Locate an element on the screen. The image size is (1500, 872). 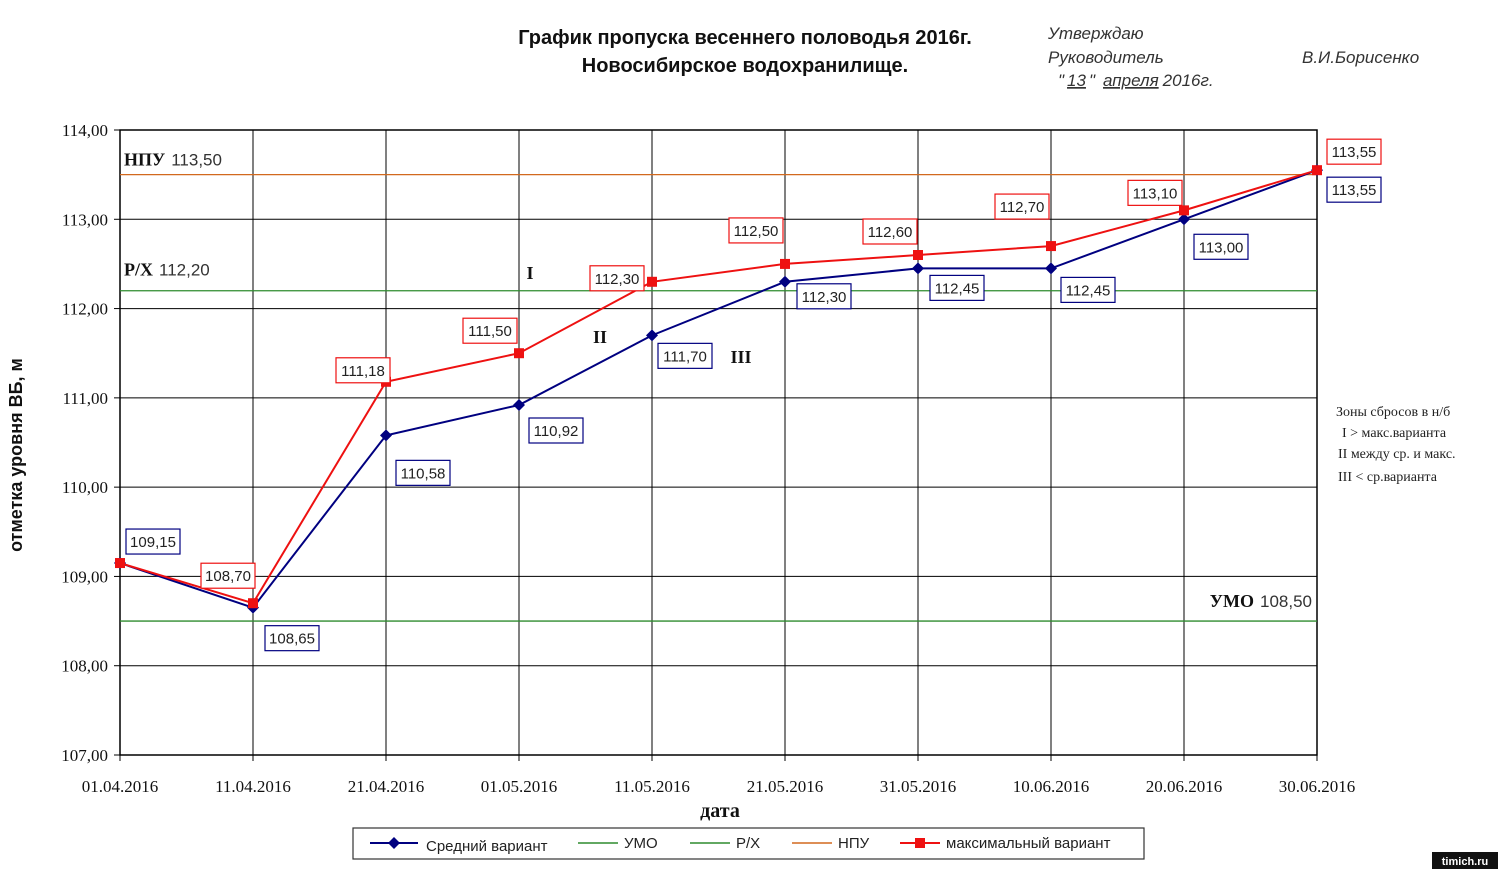
legend-npu-label: НПУ is located at coordinates (854, 843).